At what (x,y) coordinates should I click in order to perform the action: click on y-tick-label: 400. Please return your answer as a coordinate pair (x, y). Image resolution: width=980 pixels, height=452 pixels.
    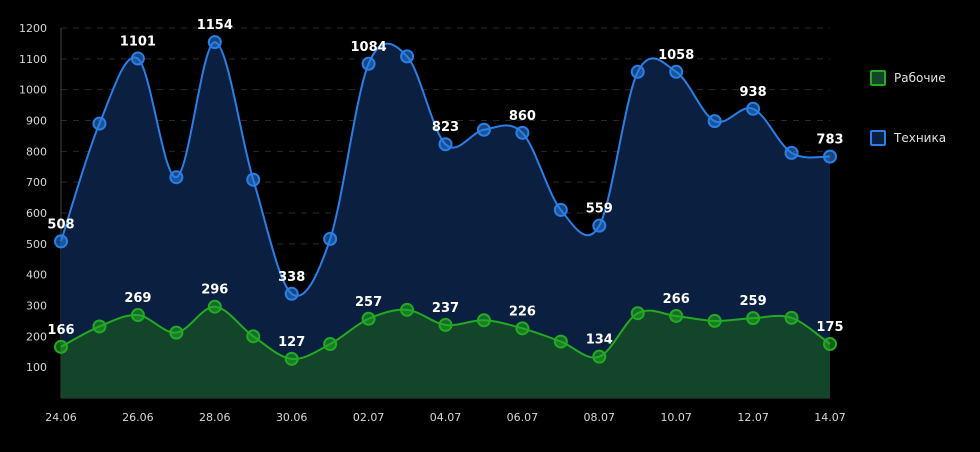
    Looking at the image, I should click on (36, 275).